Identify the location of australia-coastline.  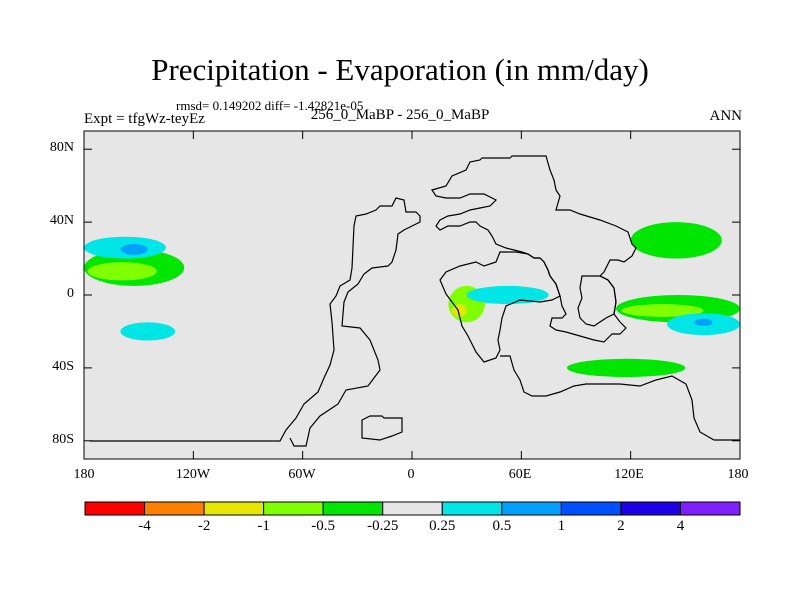
(620, 398).